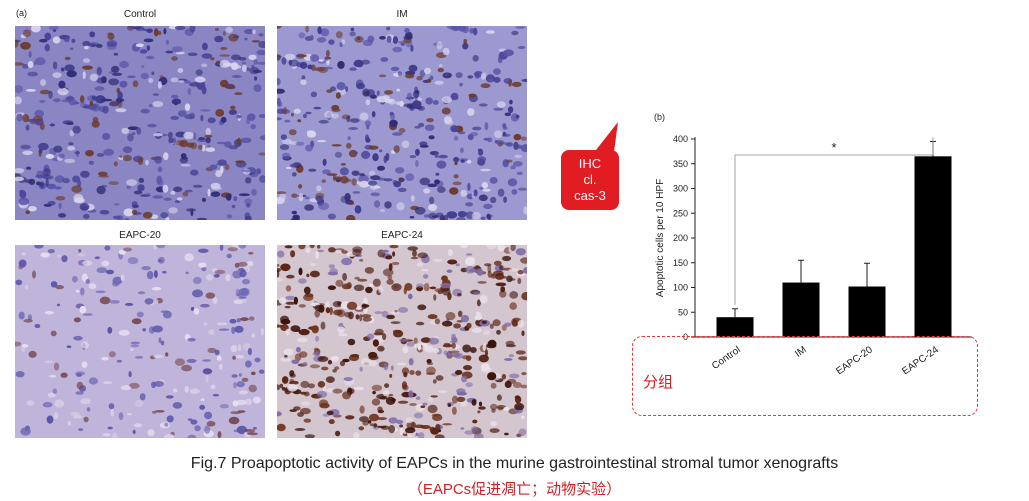 The height and width of the screenshot is (501, 1029). What do you see at coordinates (659, 117) in the screenshot?
I see `panel-b-label: (b)` at bounding box center [659, 117].